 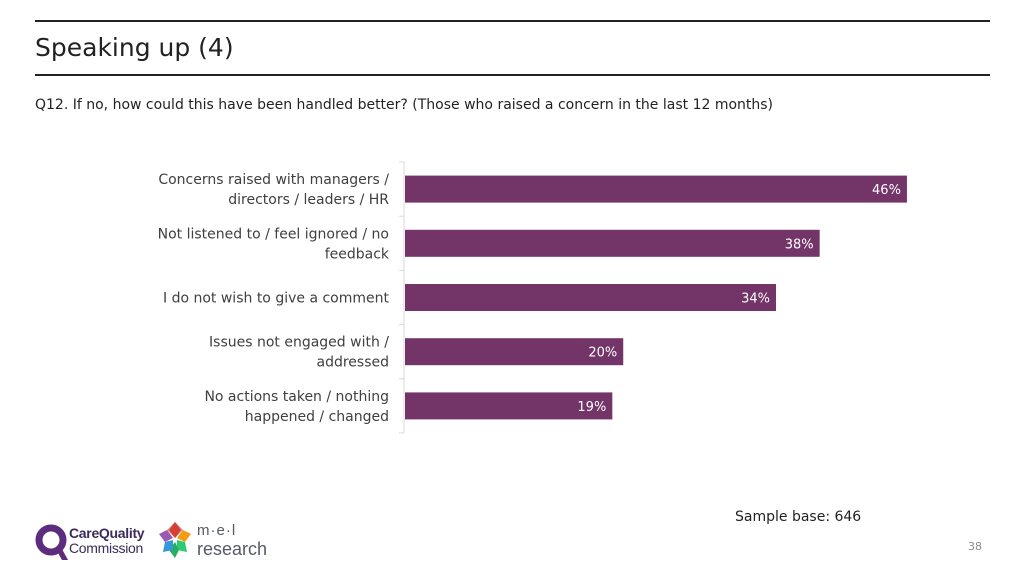 What do you see at coordinates (299, 343) in the screenshot?
I see `chart-category-label-line: Issues not engaged with /` at bounding box center [299, 343].